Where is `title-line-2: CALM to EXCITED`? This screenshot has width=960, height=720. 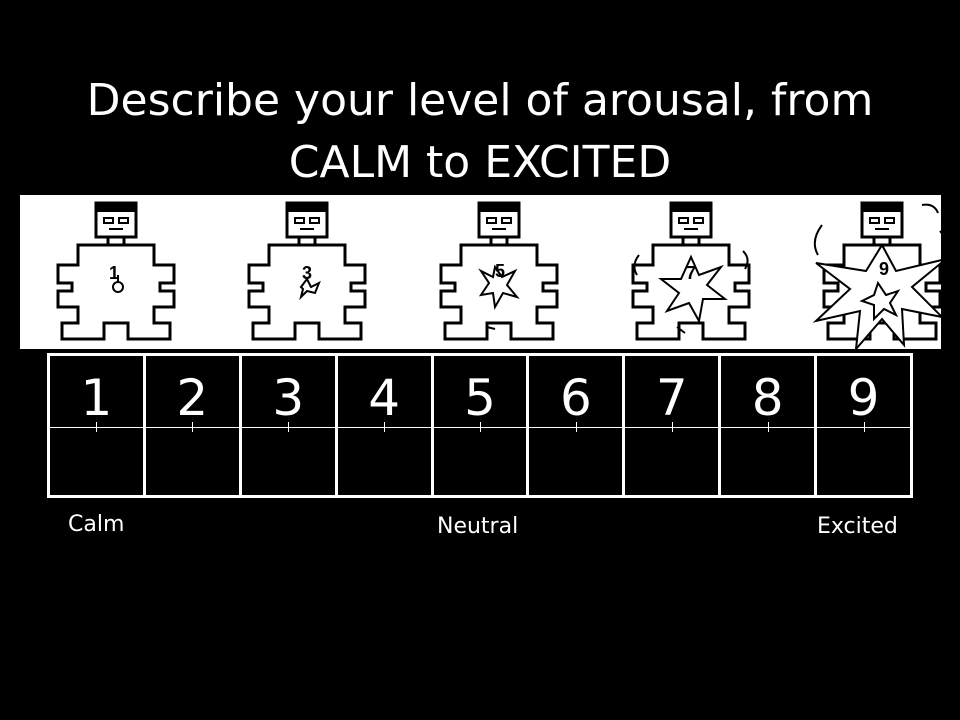 title-line-2: CALM to EXCITED is located at coordinates (480, 162).